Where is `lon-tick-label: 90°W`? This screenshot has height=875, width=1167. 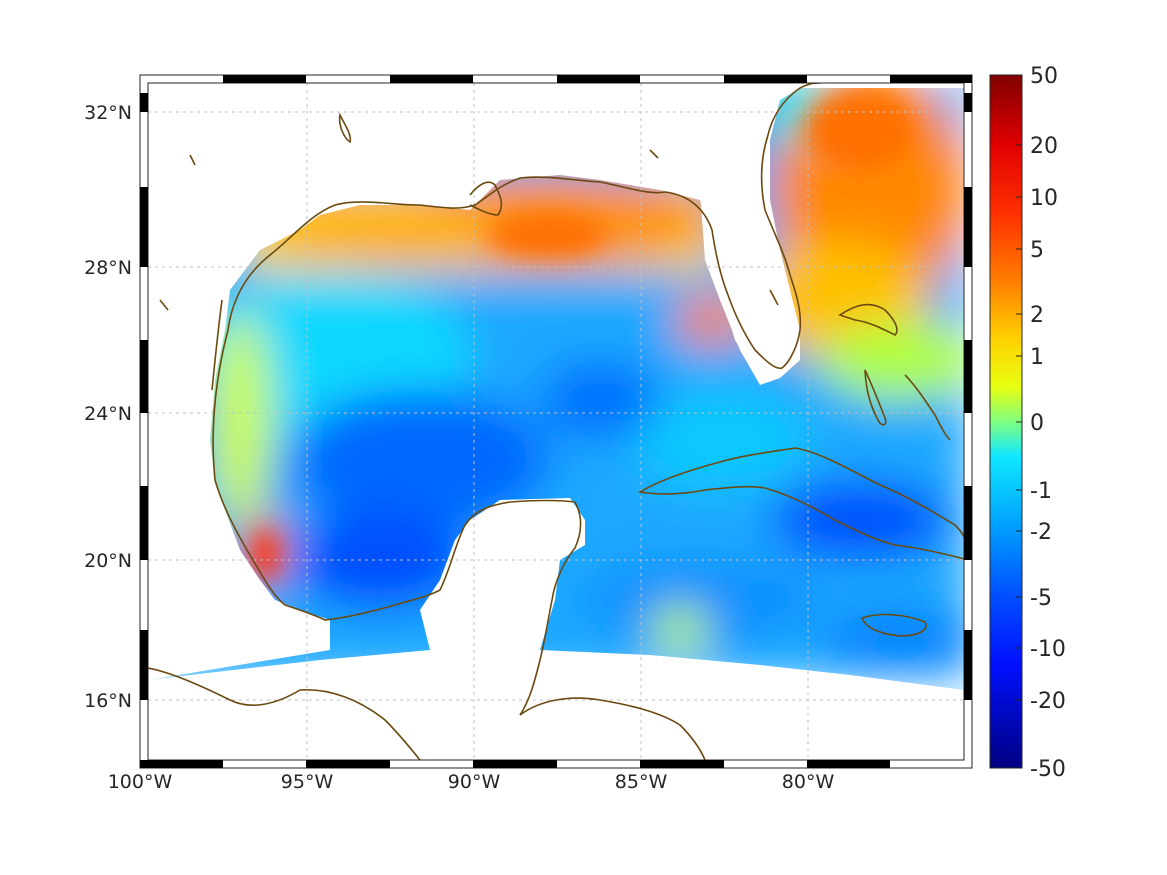 lon-tick-label: 90°W is located at coordinates (474, 782).